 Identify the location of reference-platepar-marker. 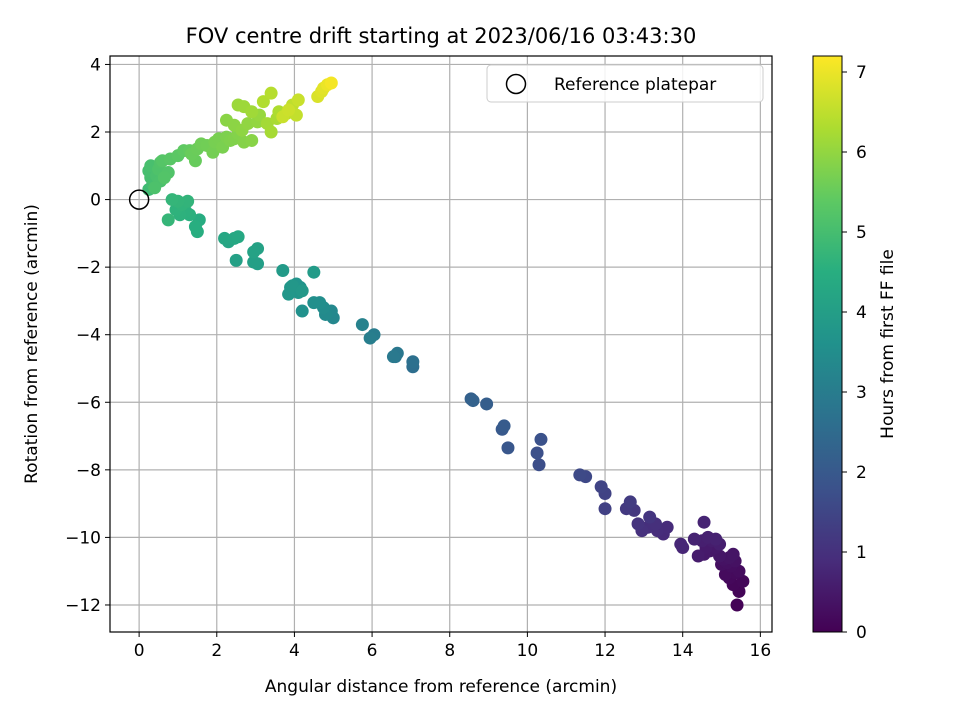
(139, 199).